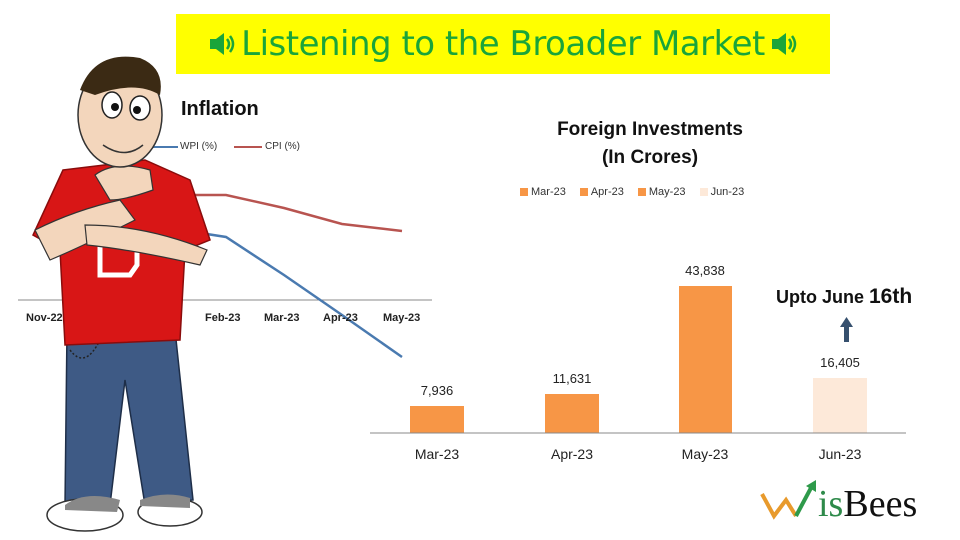 The image size is (960, 540). I want to click on inflation-chart-title: Inflation, so click(220, 109).